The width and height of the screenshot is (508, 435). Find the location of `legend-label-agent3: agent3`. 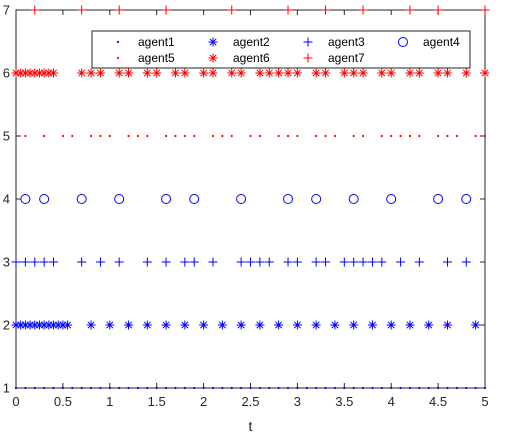

legend-label-agent3: agent3 is located at coordinates (346, 42).